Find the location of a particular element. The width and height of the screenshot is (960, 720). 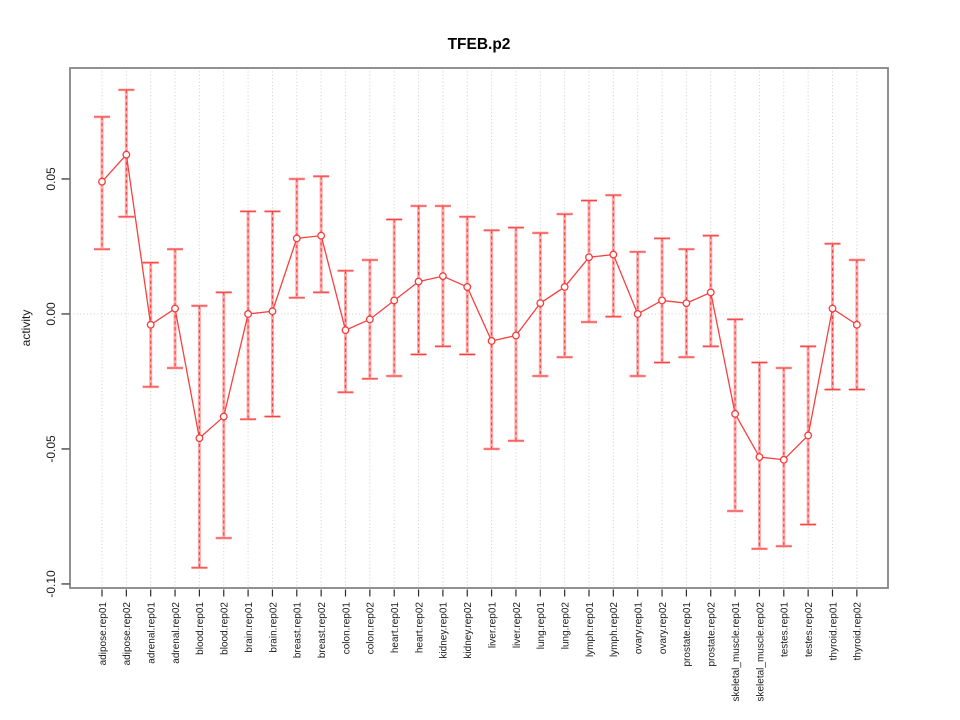

x-tick-label: liver.rep01 is located at coordinates (492, 625).